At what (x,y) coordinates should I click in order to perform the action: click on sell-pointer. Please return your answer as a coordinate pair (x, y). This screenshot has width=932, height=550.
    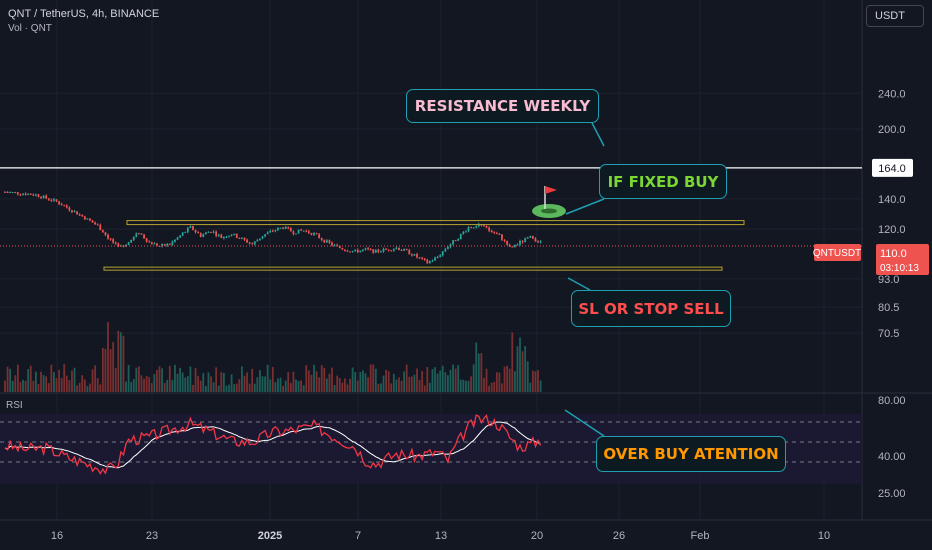
    Looking at the image, I should click on (579, 284).